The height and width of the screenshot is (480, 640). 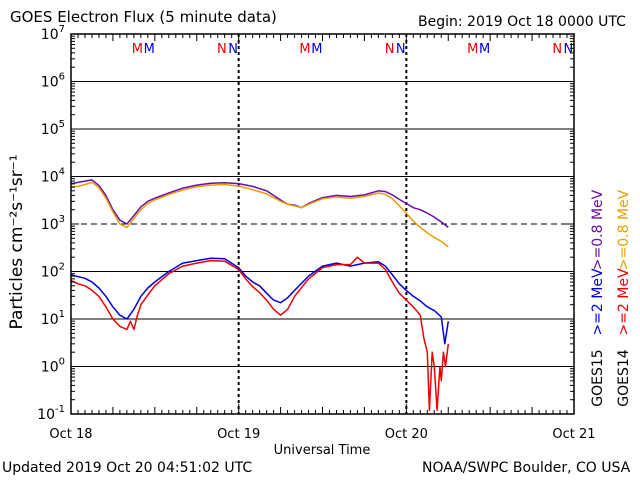 I want to click on updated-time: Updated 2019 Oct 20 04:51:02 UTC, so click(x=127, y=468).